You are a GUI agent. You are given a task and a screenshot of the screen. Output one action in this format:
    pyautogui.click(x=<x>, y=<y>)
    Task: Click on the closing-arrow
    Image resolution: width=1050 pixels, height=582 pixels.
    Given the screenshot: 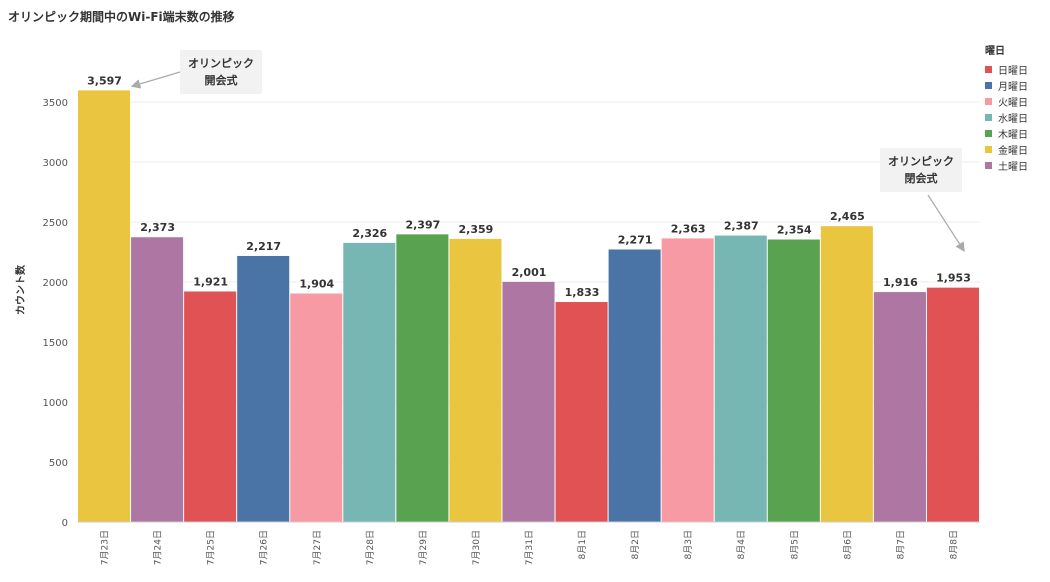 What is the action you would take?
    pyautogui.click(x=946, y=223)
    